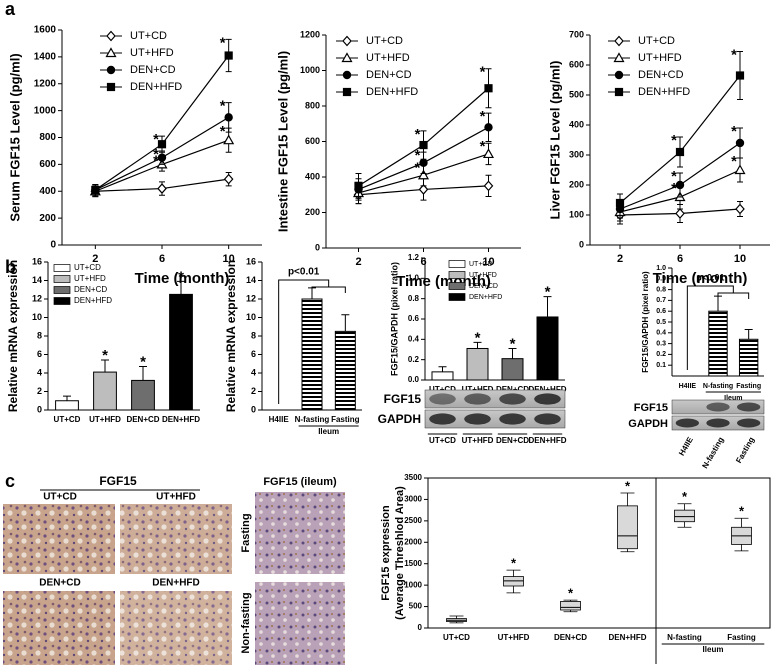  What do you see at coordinates (414, 257) in the screenshot?
I see `y-tick-label: 1.2` at bounding box center [414, 257].